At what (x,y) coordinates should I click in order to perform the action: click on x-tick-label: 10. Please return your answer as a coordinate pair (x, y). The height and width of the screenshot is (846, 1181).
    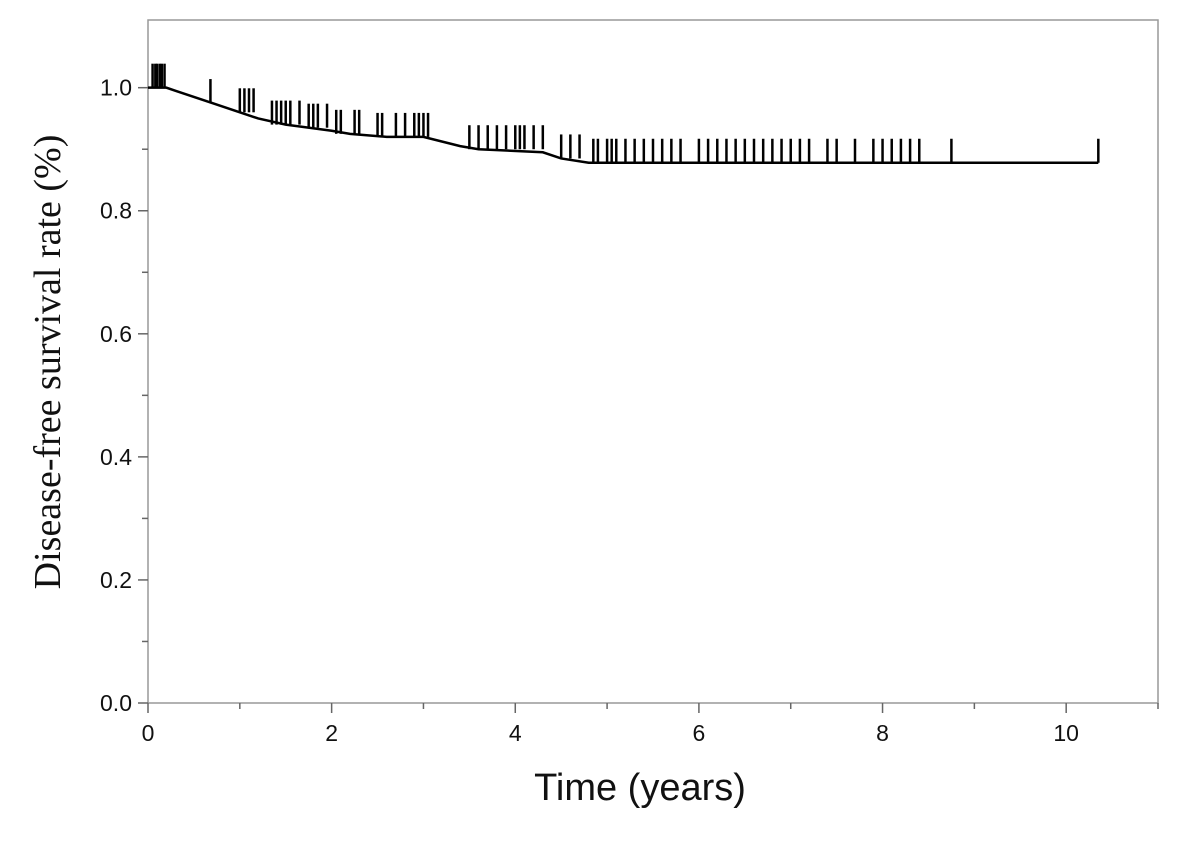
    Looking at the image, I should click on (1066, 733).